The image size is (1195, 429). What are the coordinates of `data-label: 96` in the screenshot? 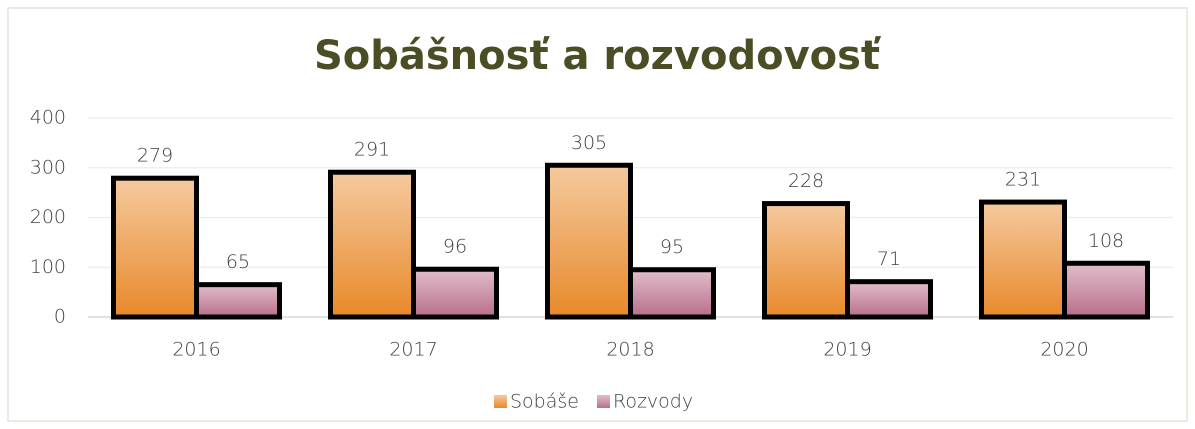 It's located at (455, 247).